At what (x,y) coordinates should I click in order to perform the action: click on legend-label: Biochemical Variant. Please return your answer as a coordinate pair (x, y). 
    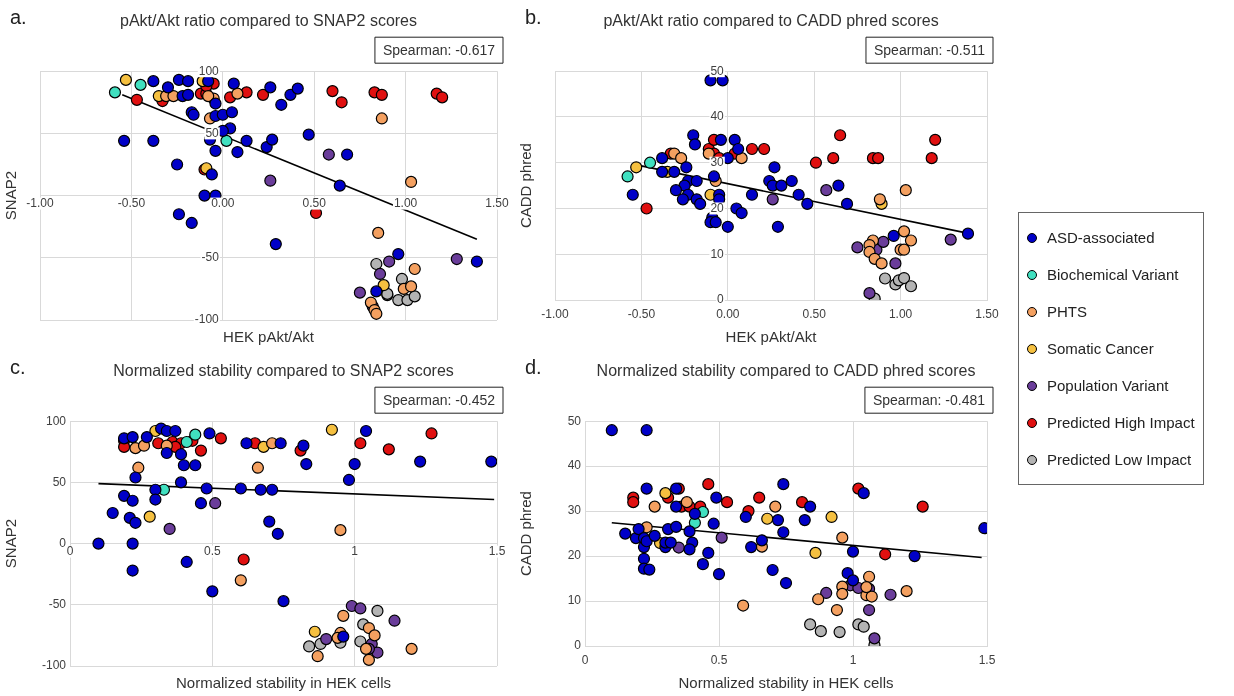
    Looking at the image, I should click on (1113, 274).